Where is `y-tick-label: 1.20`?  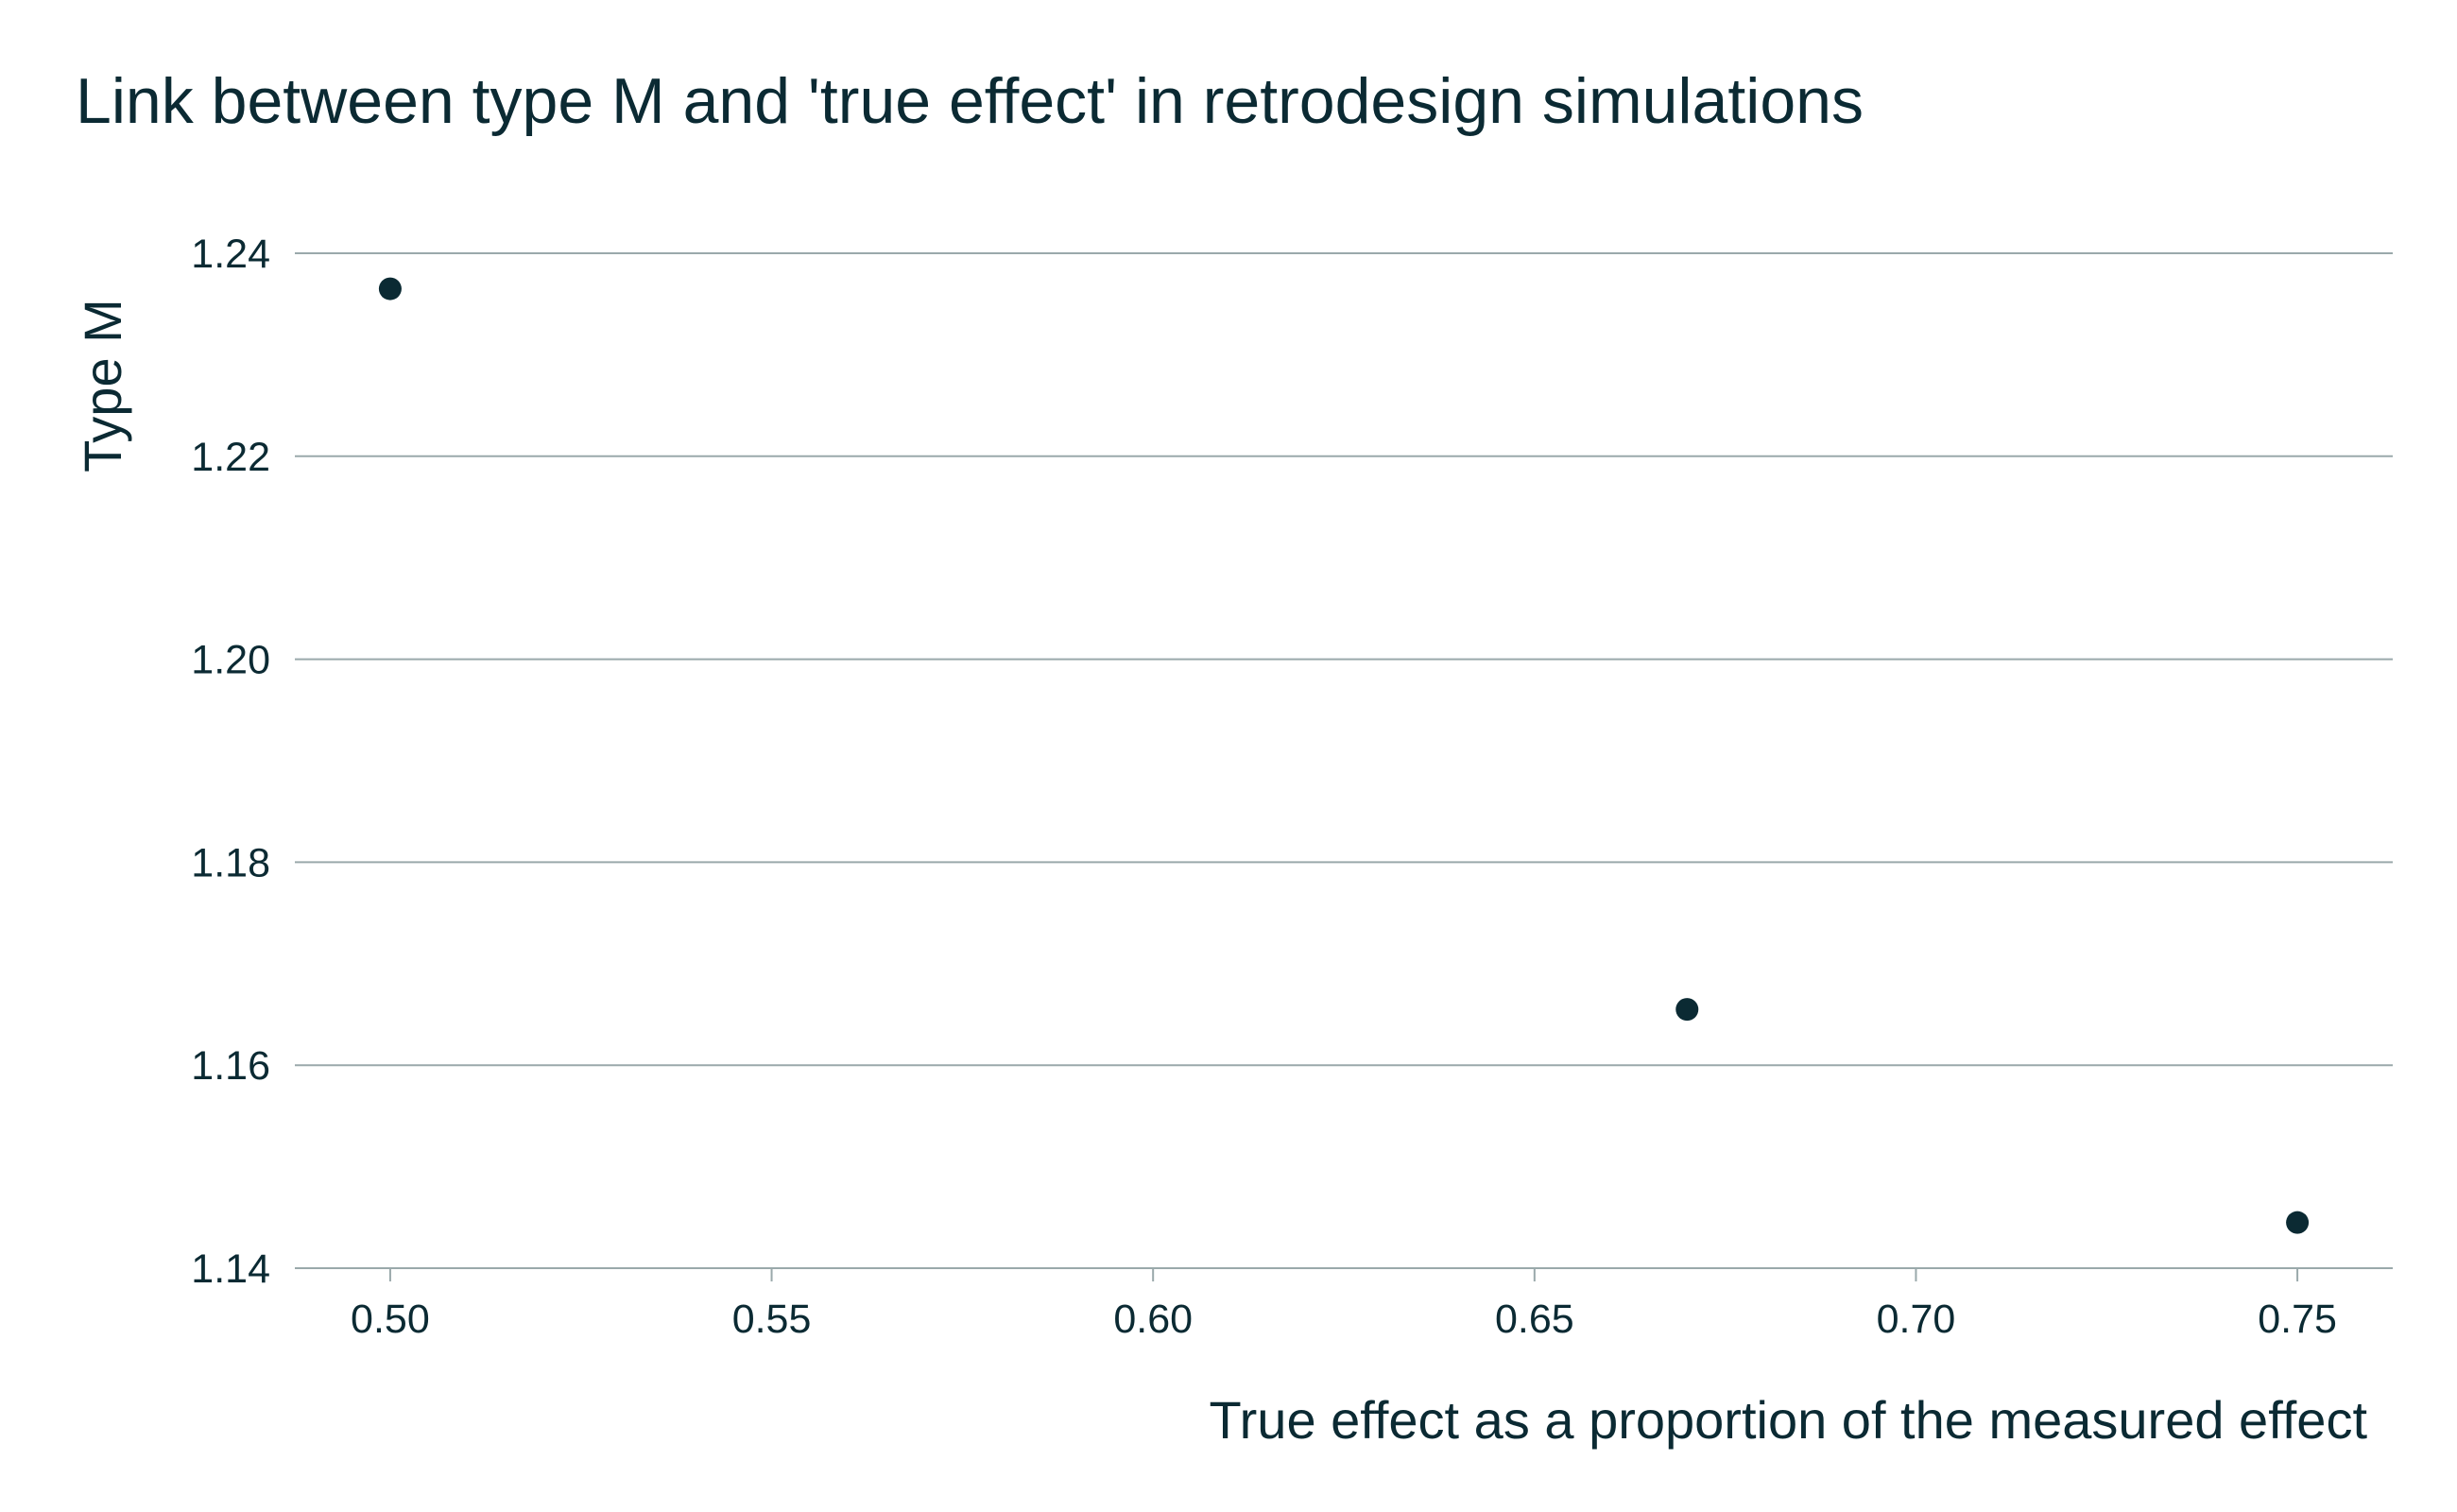 y-tick-label: 1.20 is located at coordinates (230, 660).